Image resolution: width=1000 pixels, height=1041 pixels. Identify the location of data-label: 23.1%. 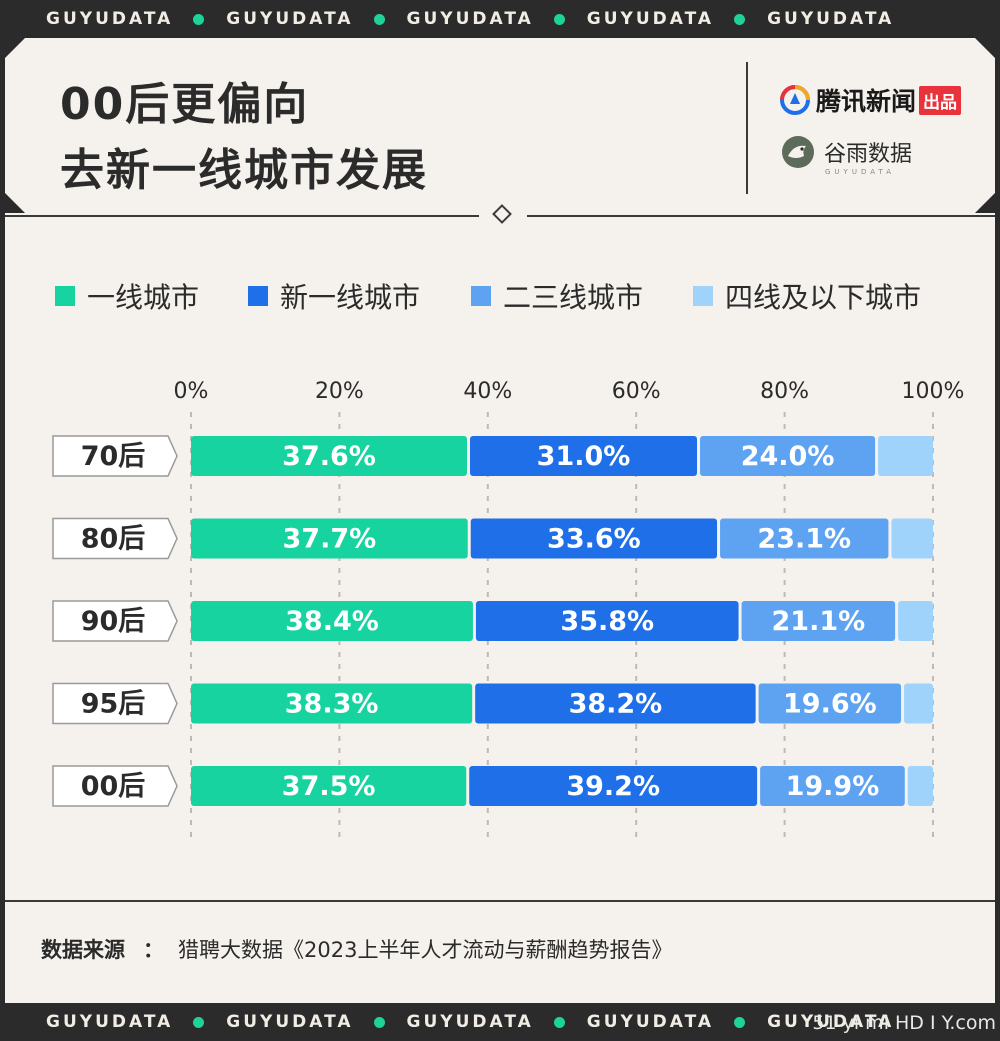
(804, 539).